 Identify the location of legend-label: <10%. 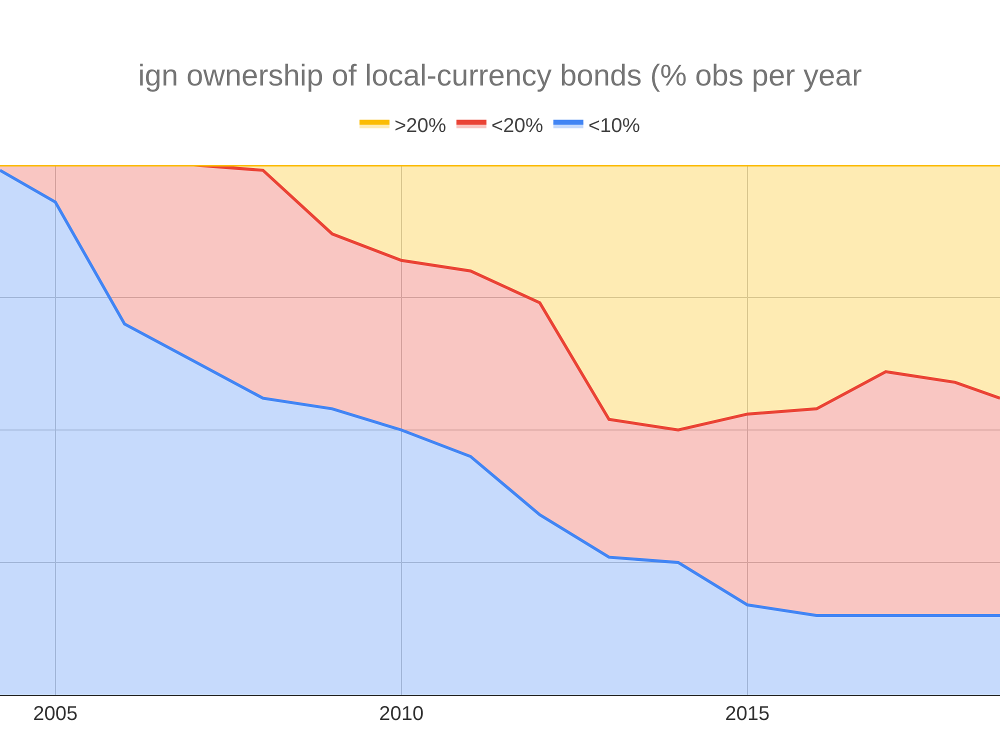
(614, 126).